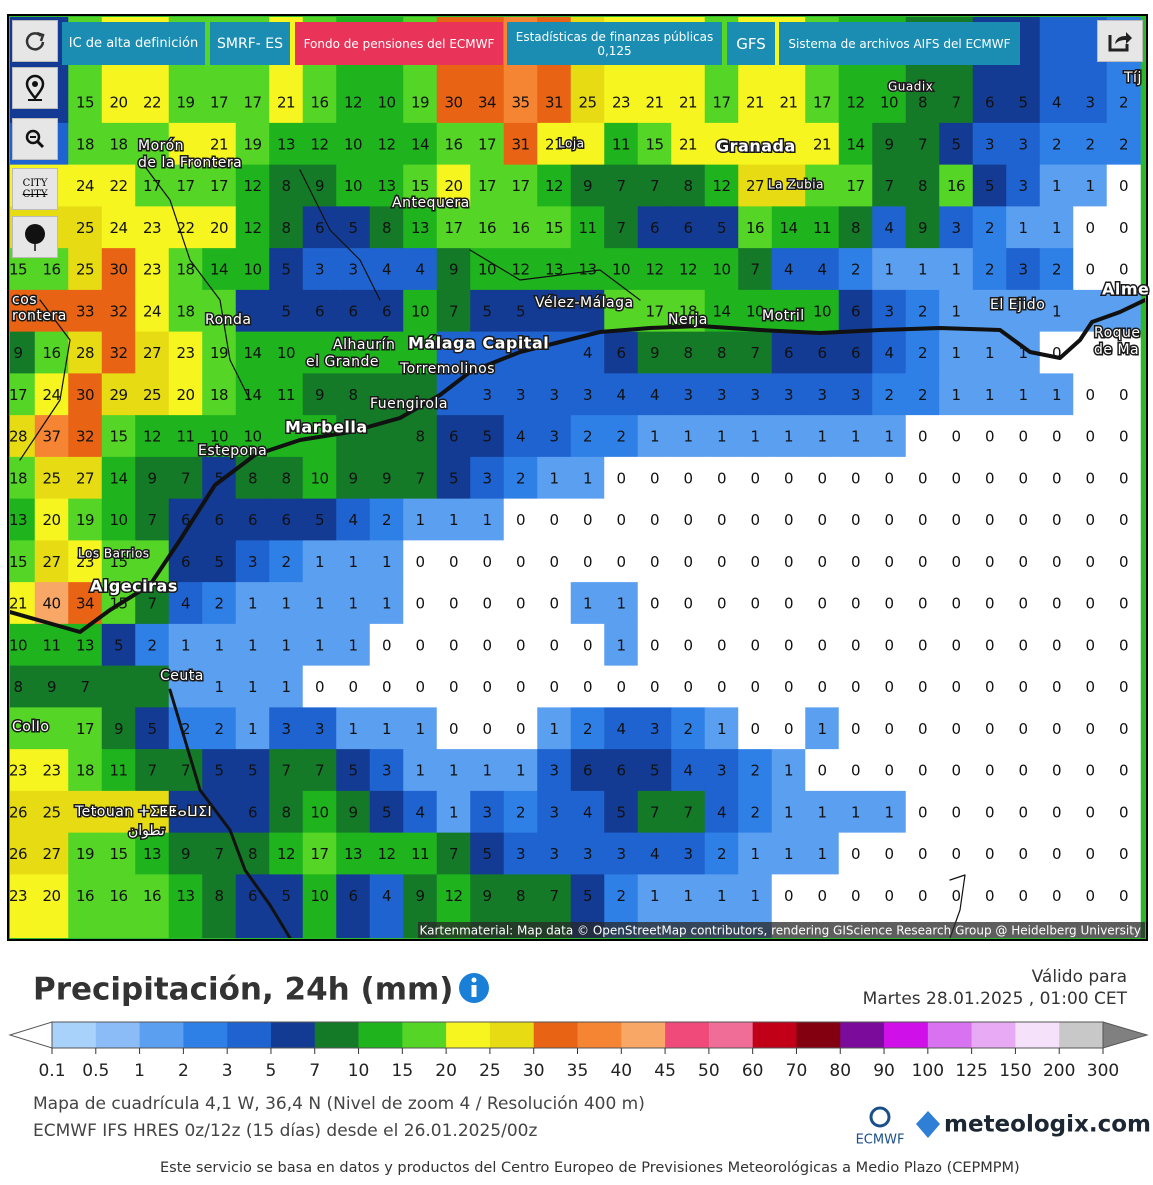 Image resolution: width=1153 pixels, height=1185 pixels. Describe the element at coordinates (840, 1071) in the screenshot. I see `legend-tick-label: 80` at that location.